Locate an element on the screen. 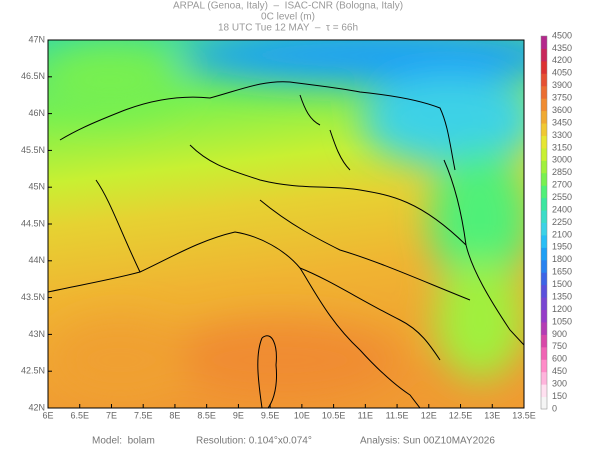 This screenshot has height=450, width=600. footer-model: Model: bolam is located at coordinates (123, 441).